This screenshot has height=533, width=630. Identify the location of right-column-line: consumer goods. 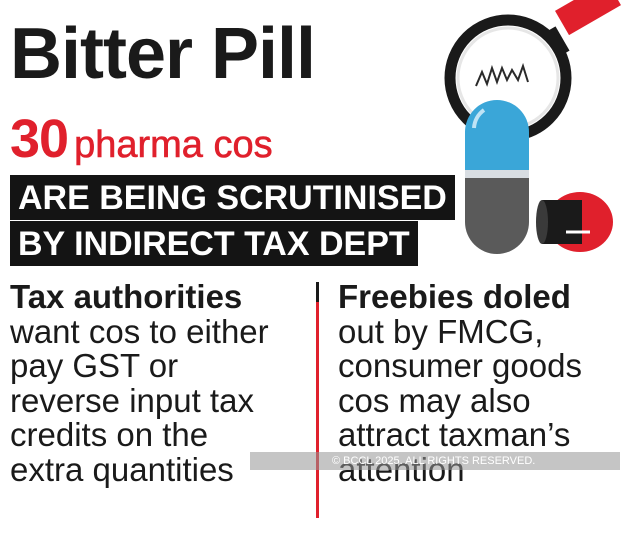
(460, 365).